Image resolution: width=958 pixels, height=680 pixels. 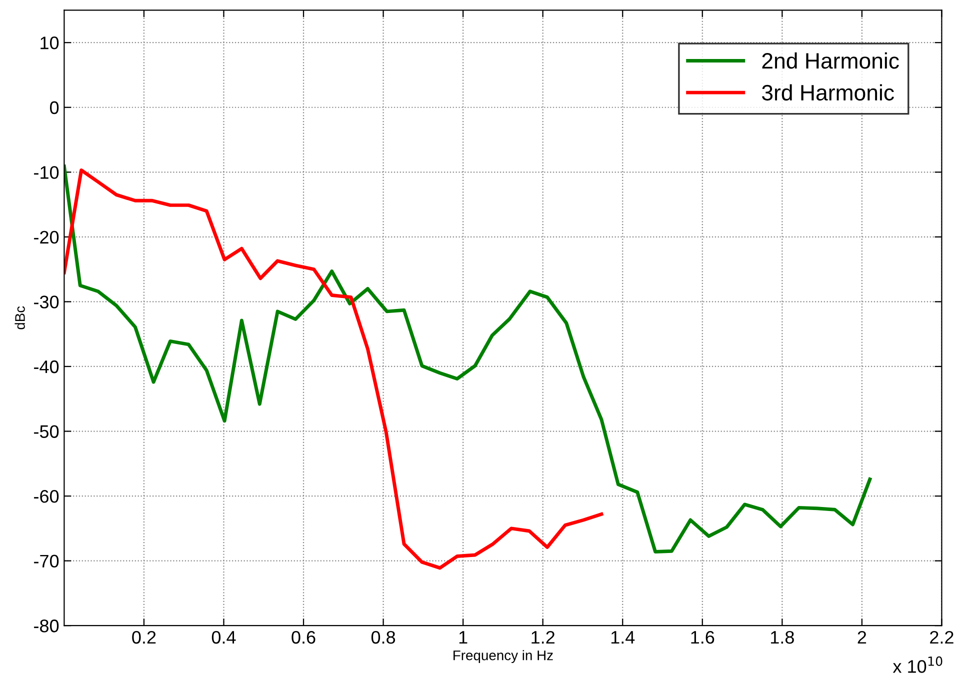 I want to click on y-tick-label: -10, so click(x=46, y=172).